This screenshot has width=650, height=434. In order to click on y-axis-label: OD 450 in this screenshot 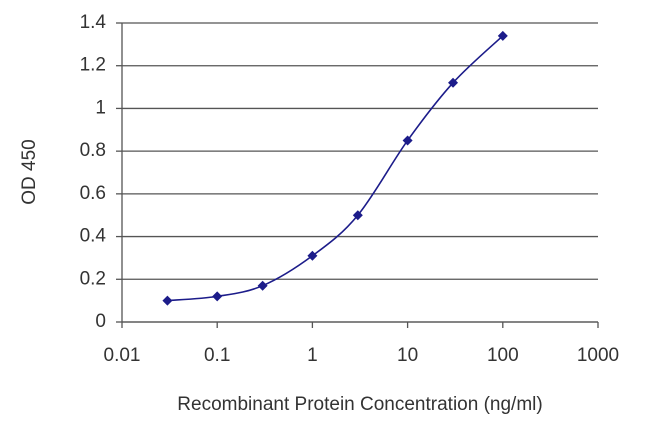, I will do `click(29, 171)`.